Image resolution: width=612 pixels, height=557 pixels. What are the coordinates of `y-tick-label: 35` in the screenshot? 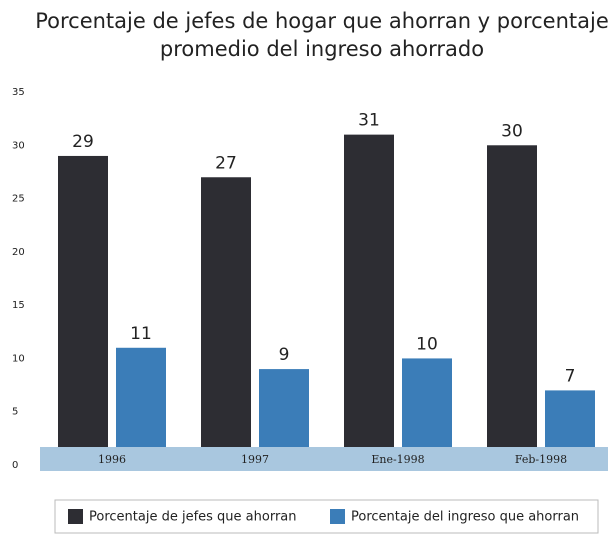 It's located at (18, 92).